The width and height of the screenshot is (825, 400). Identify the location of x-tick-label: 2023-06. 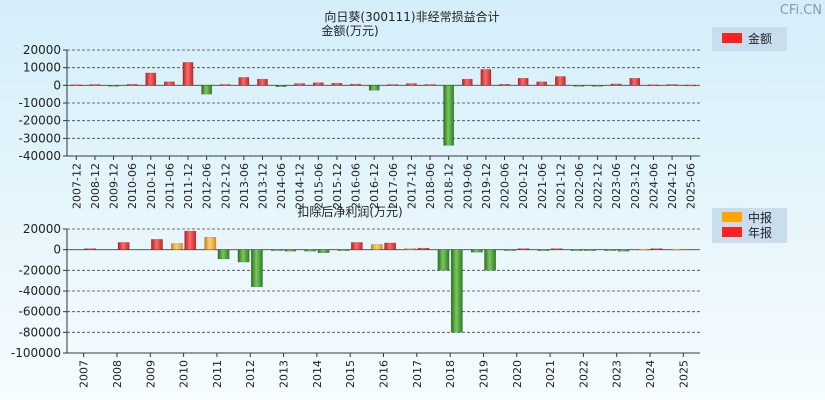
(616, 186).